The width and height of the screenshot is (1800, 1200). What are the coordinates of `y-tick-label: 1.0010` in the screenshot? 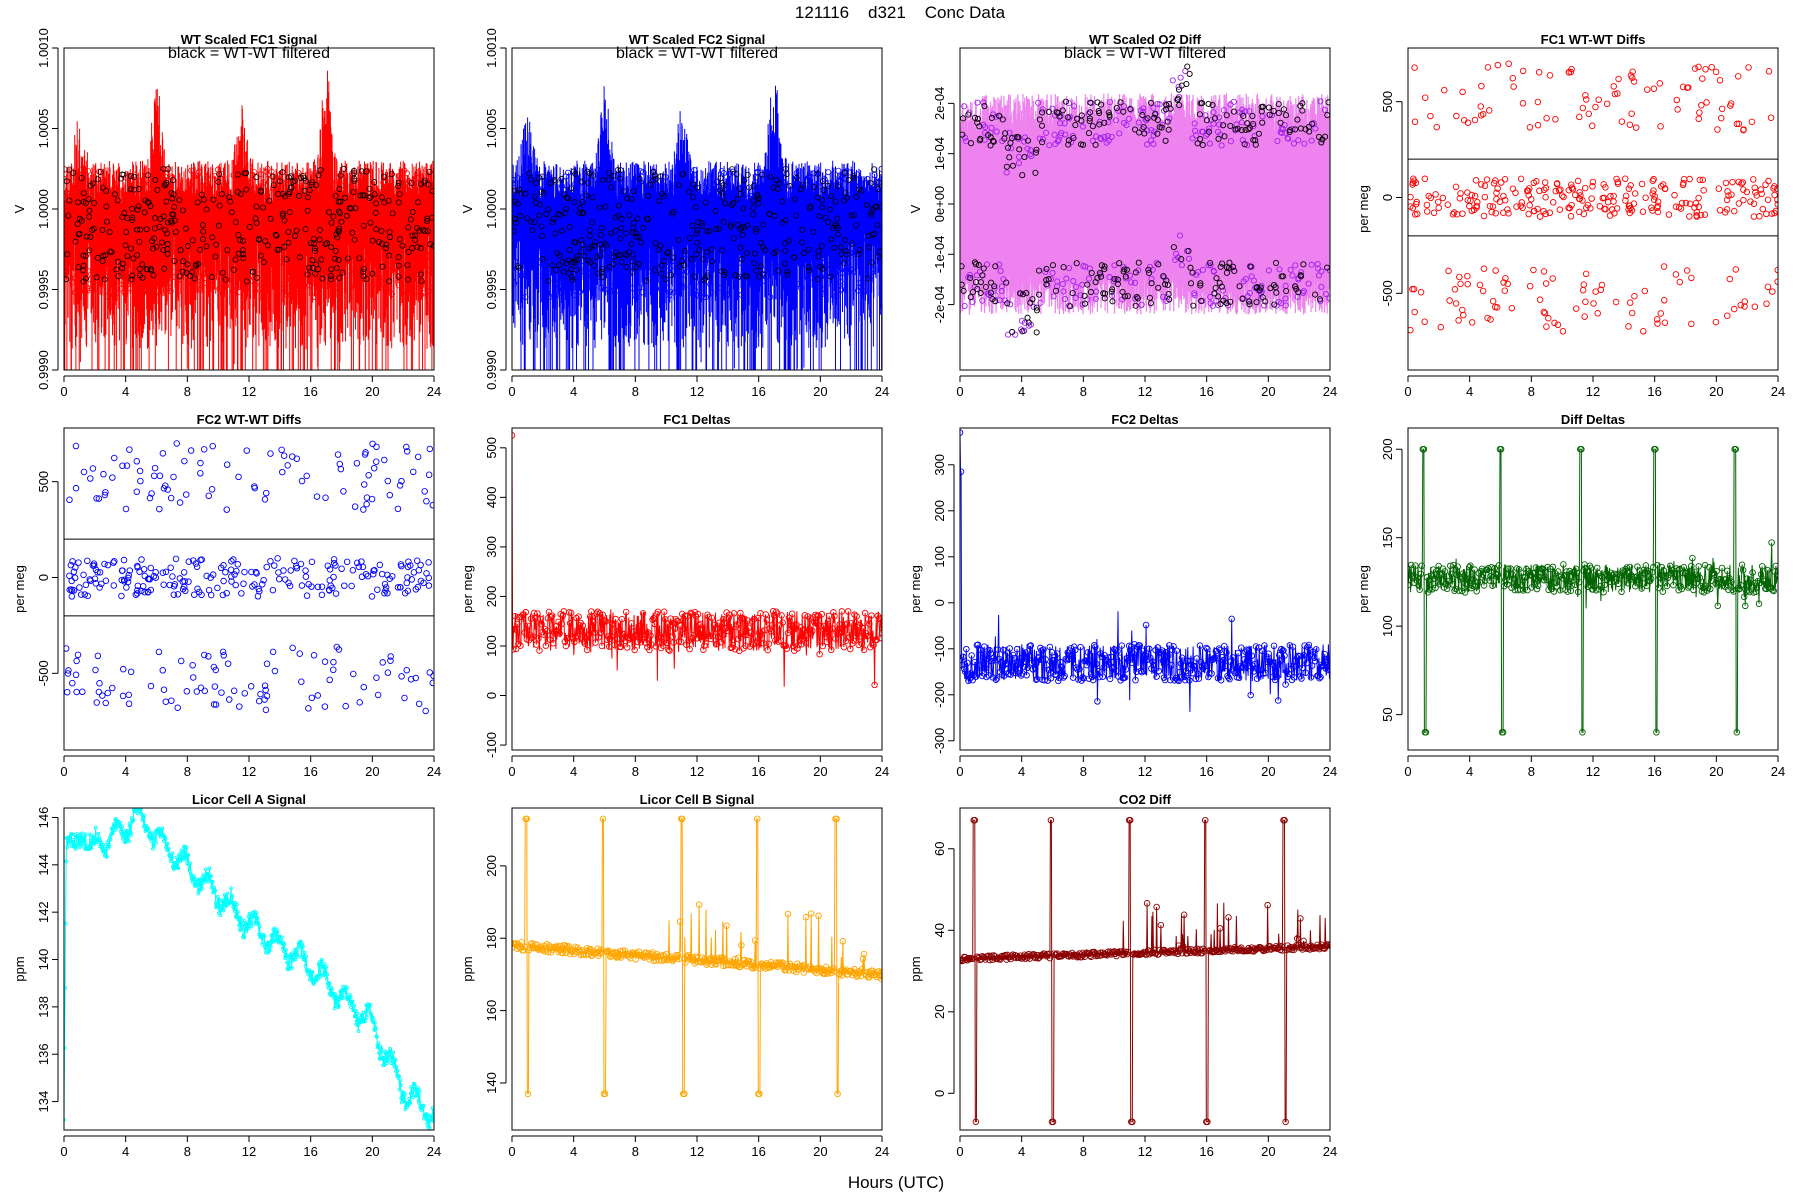 It's located at (43, 48).